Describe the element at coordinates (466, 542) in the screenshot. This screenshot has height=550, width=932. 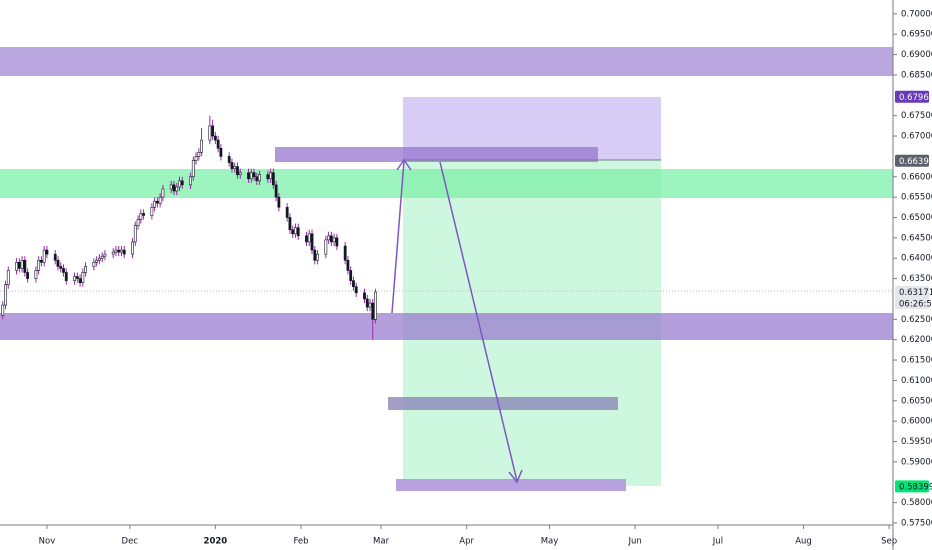
I see `x-tick-label: Apr` at that location.